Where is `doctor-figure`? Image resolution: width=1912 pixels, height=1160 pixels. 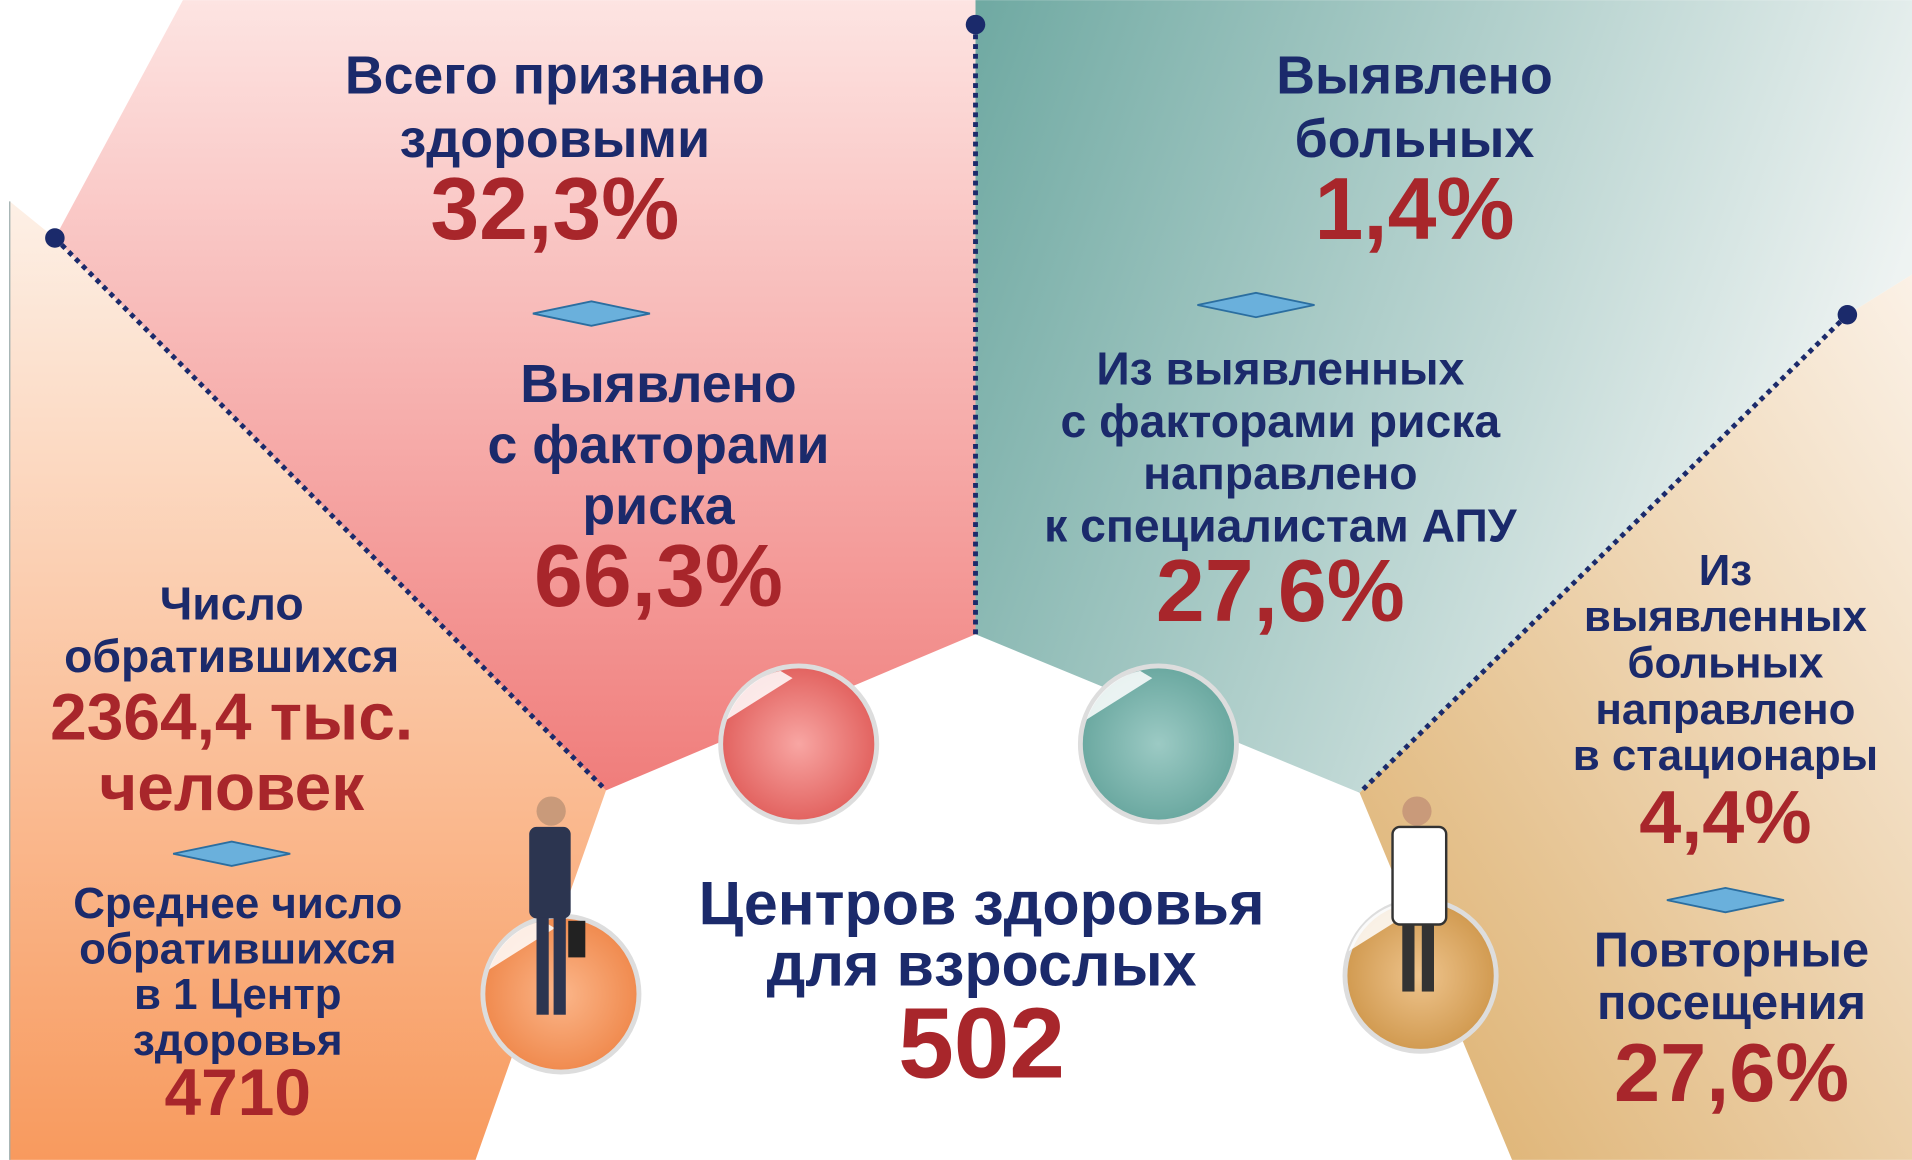
doctor-figure is located at coordinates (1419, 894).